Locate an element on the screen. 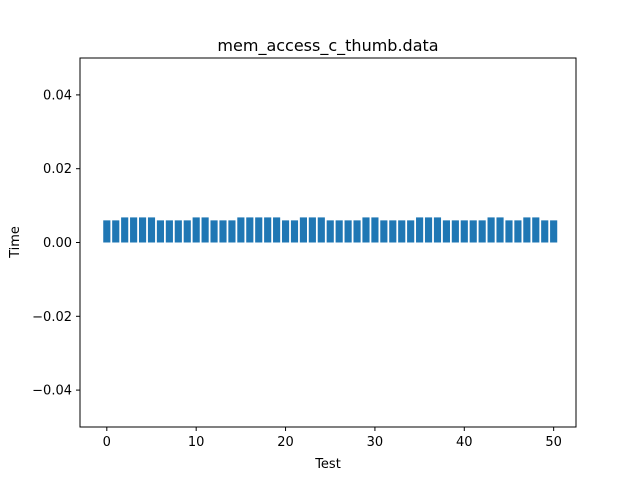 Image resolution: width=640 pixels, height=480 pixels. chart-title: mem_access_c_thumb.data is located at coordinates (327, 46).